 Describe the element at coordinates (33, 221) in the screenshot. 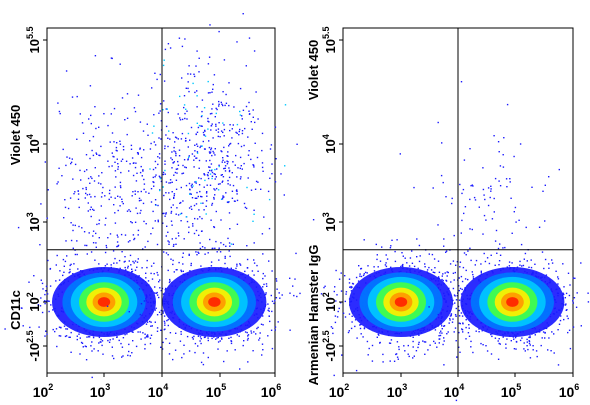

I see `y-tick-label-left-2: 10³` at that location.